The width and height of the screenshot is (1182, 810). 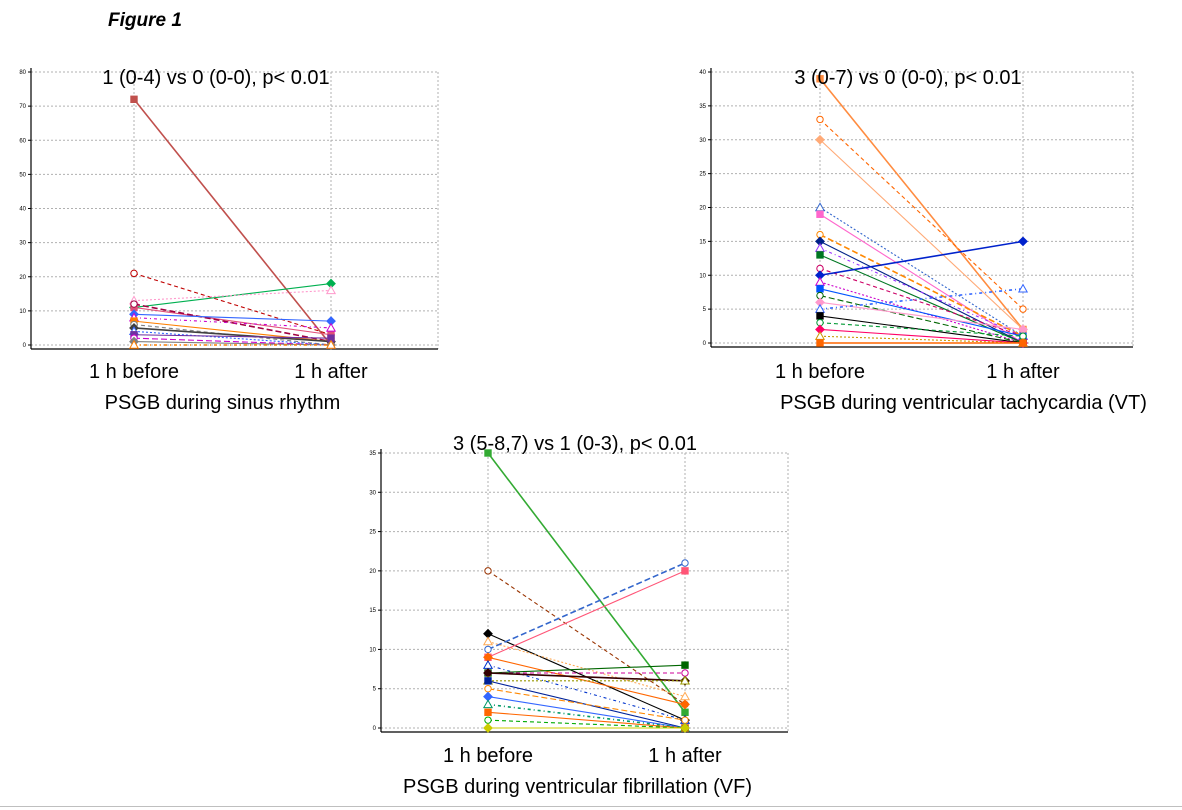 I want to click on data-point-9-after, so click(x=685, y=673).